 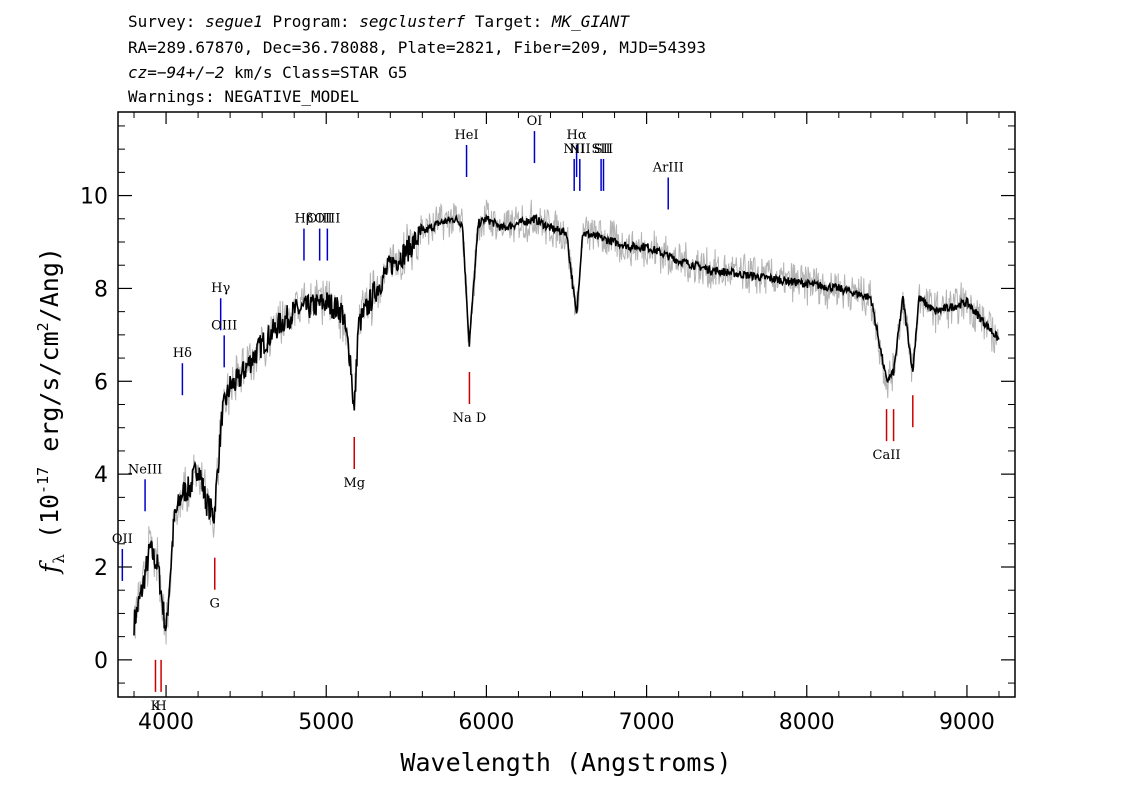 What do you see at coordinates (101, 289) in the screenshot?
I see `y-tick-label: 8` at bounding box center [101, 289].